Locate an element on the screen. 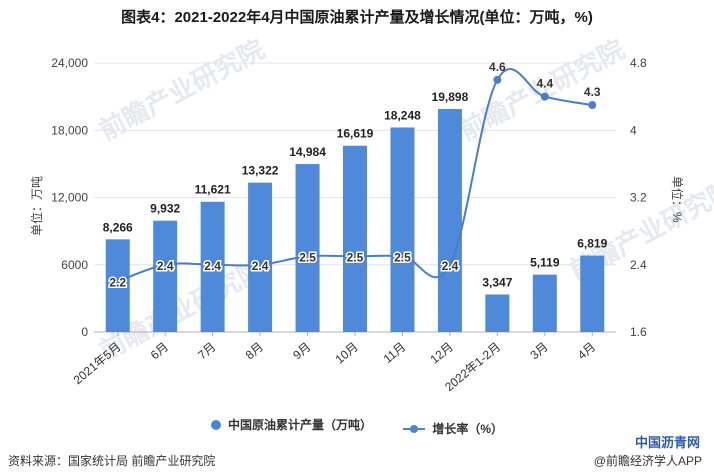 The image size is (714, 476). y2-tick-label: 1.6 is located at coordinates (638, 332).